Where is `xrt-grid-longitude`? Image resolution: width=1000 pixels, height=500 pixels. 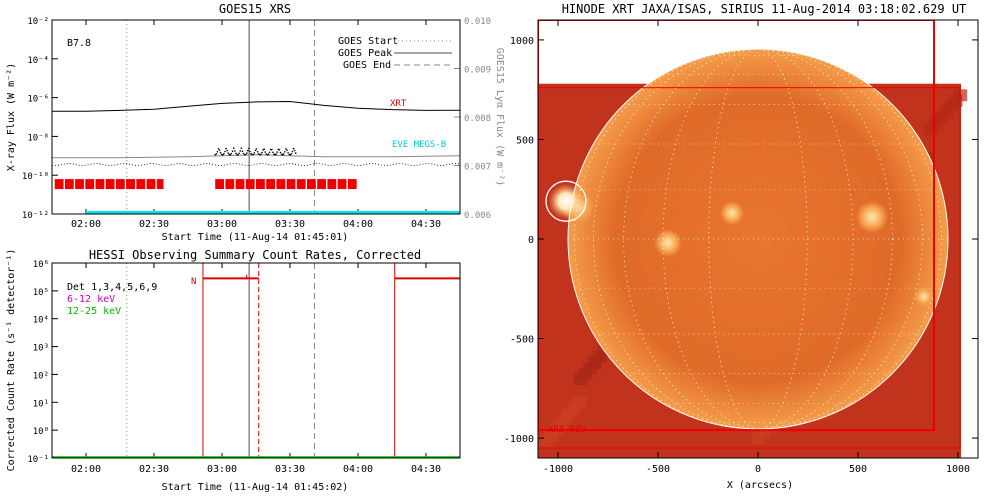
xrt-grid-longitude is located at coordinates (758, 239).